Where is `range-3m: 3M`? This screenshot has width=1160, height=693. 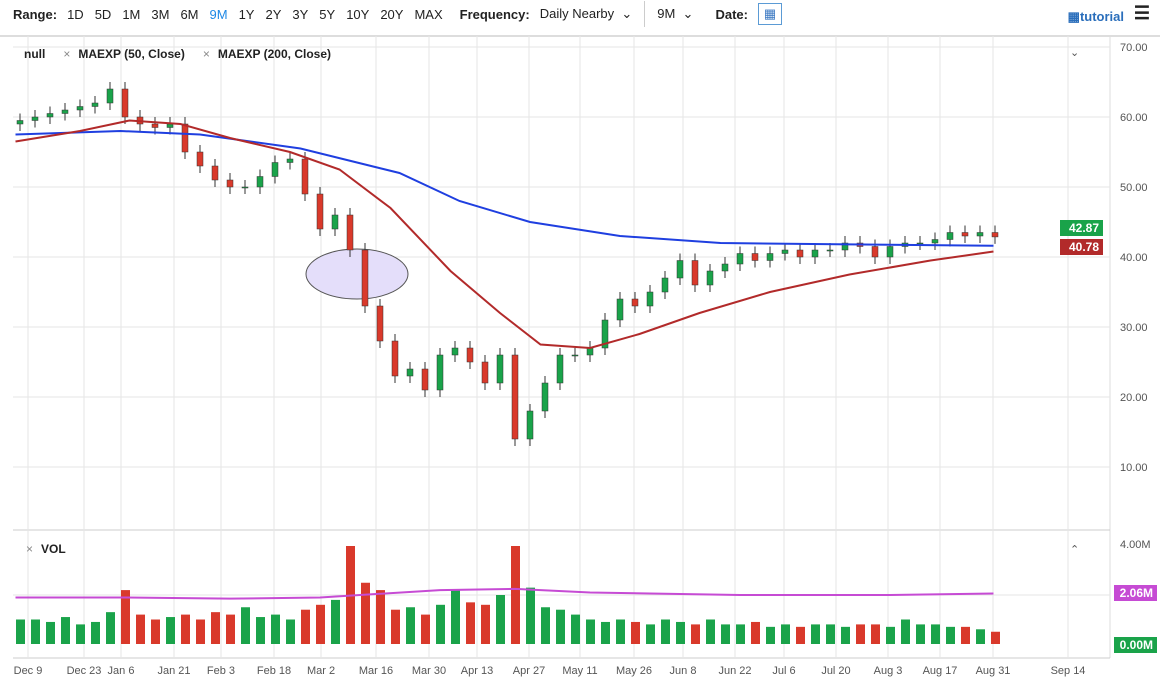 range-3m: 3M is located at coordinates (160, 14).